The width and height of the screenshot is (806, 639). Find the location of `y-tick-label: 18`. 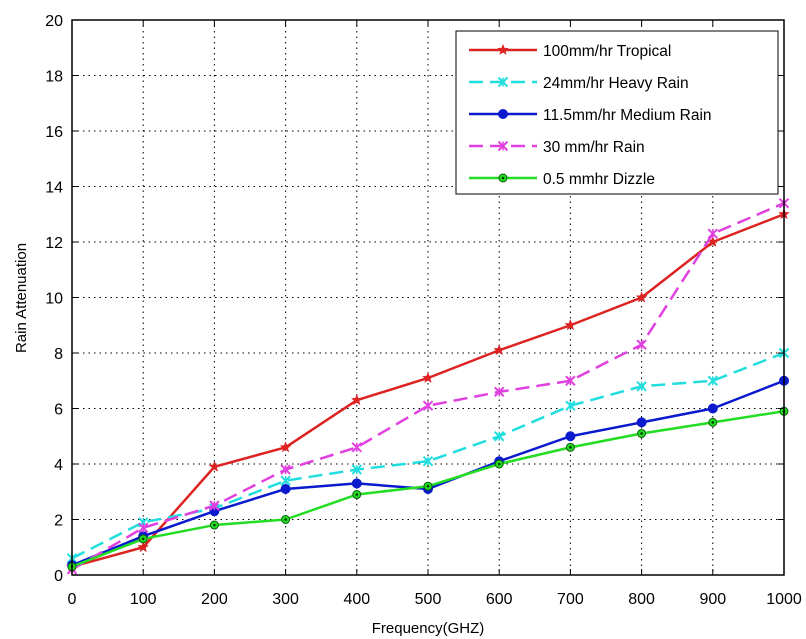

y-tick-label: 18 is located at coordinates (54, 77).